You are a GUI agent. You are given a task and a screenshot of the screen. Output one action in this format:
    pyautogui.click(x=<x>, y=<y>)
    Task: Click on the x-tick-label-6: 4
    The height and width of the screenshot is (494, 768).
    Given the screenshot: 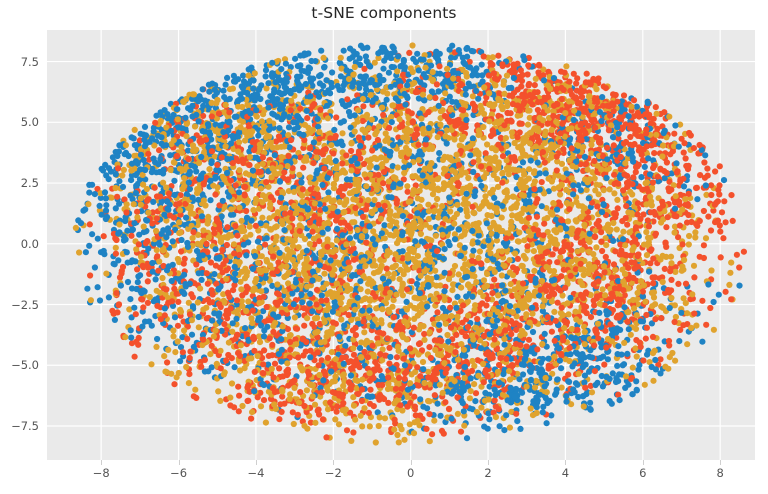 What is the action you would take?
    pyautogui.click(x=565, y=473)
    